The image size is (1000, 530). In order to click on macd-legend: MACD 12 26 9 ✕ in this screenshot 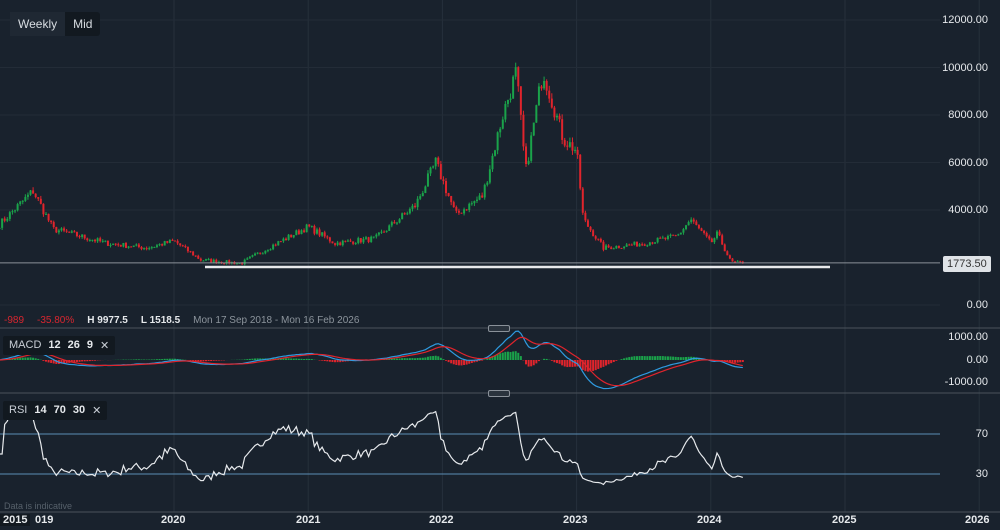, I will do `click(59, 345)`.